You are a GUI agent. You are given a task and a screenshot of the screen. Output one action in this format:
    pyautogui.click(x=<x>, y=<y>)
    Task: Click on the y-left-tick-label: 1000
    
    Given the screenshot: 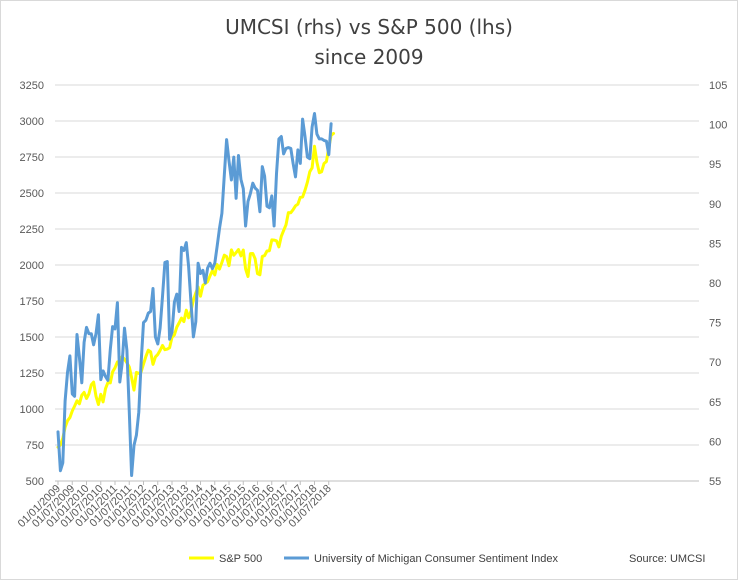 What is the action you would take?
    pyautogui.click(x=32, y=410)
    